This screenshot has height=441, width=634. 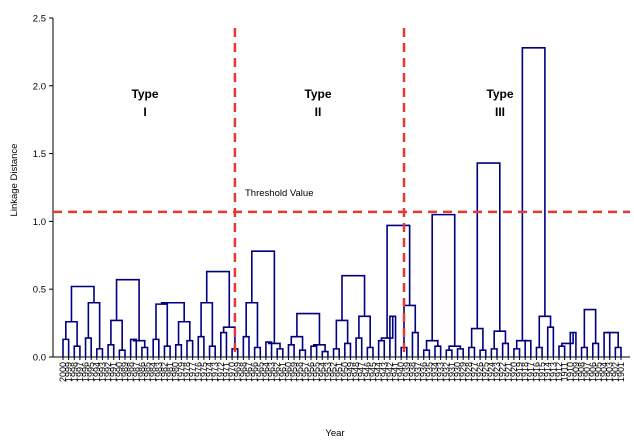 I want to click on y-axis-title: Linkage Distance, so click(x=14, y=180).